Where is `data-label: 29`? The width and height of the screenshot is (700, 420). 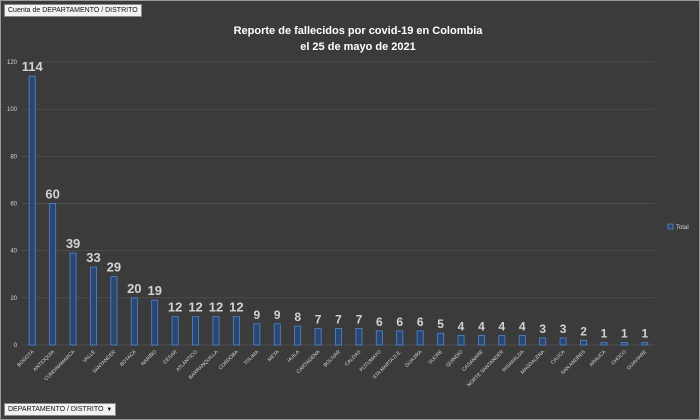 data-label: 29 is located at coordinates (114, 267).